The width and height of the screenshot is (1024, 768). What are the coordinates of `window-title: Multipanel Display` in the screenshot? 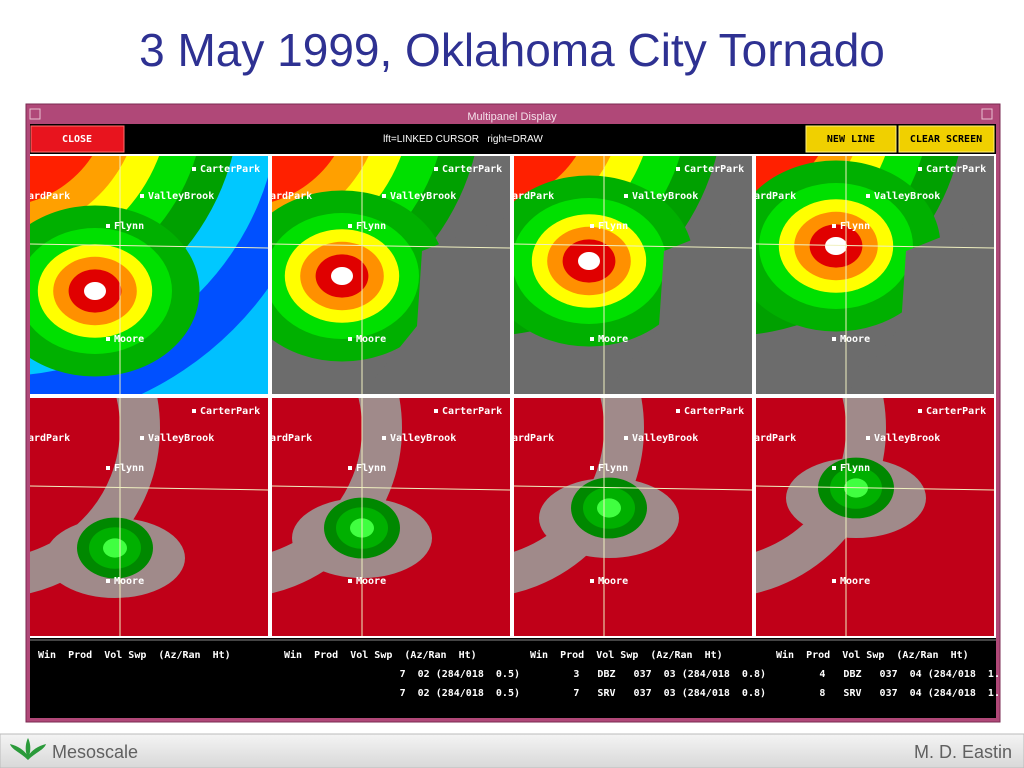 It's located at (512, 117).